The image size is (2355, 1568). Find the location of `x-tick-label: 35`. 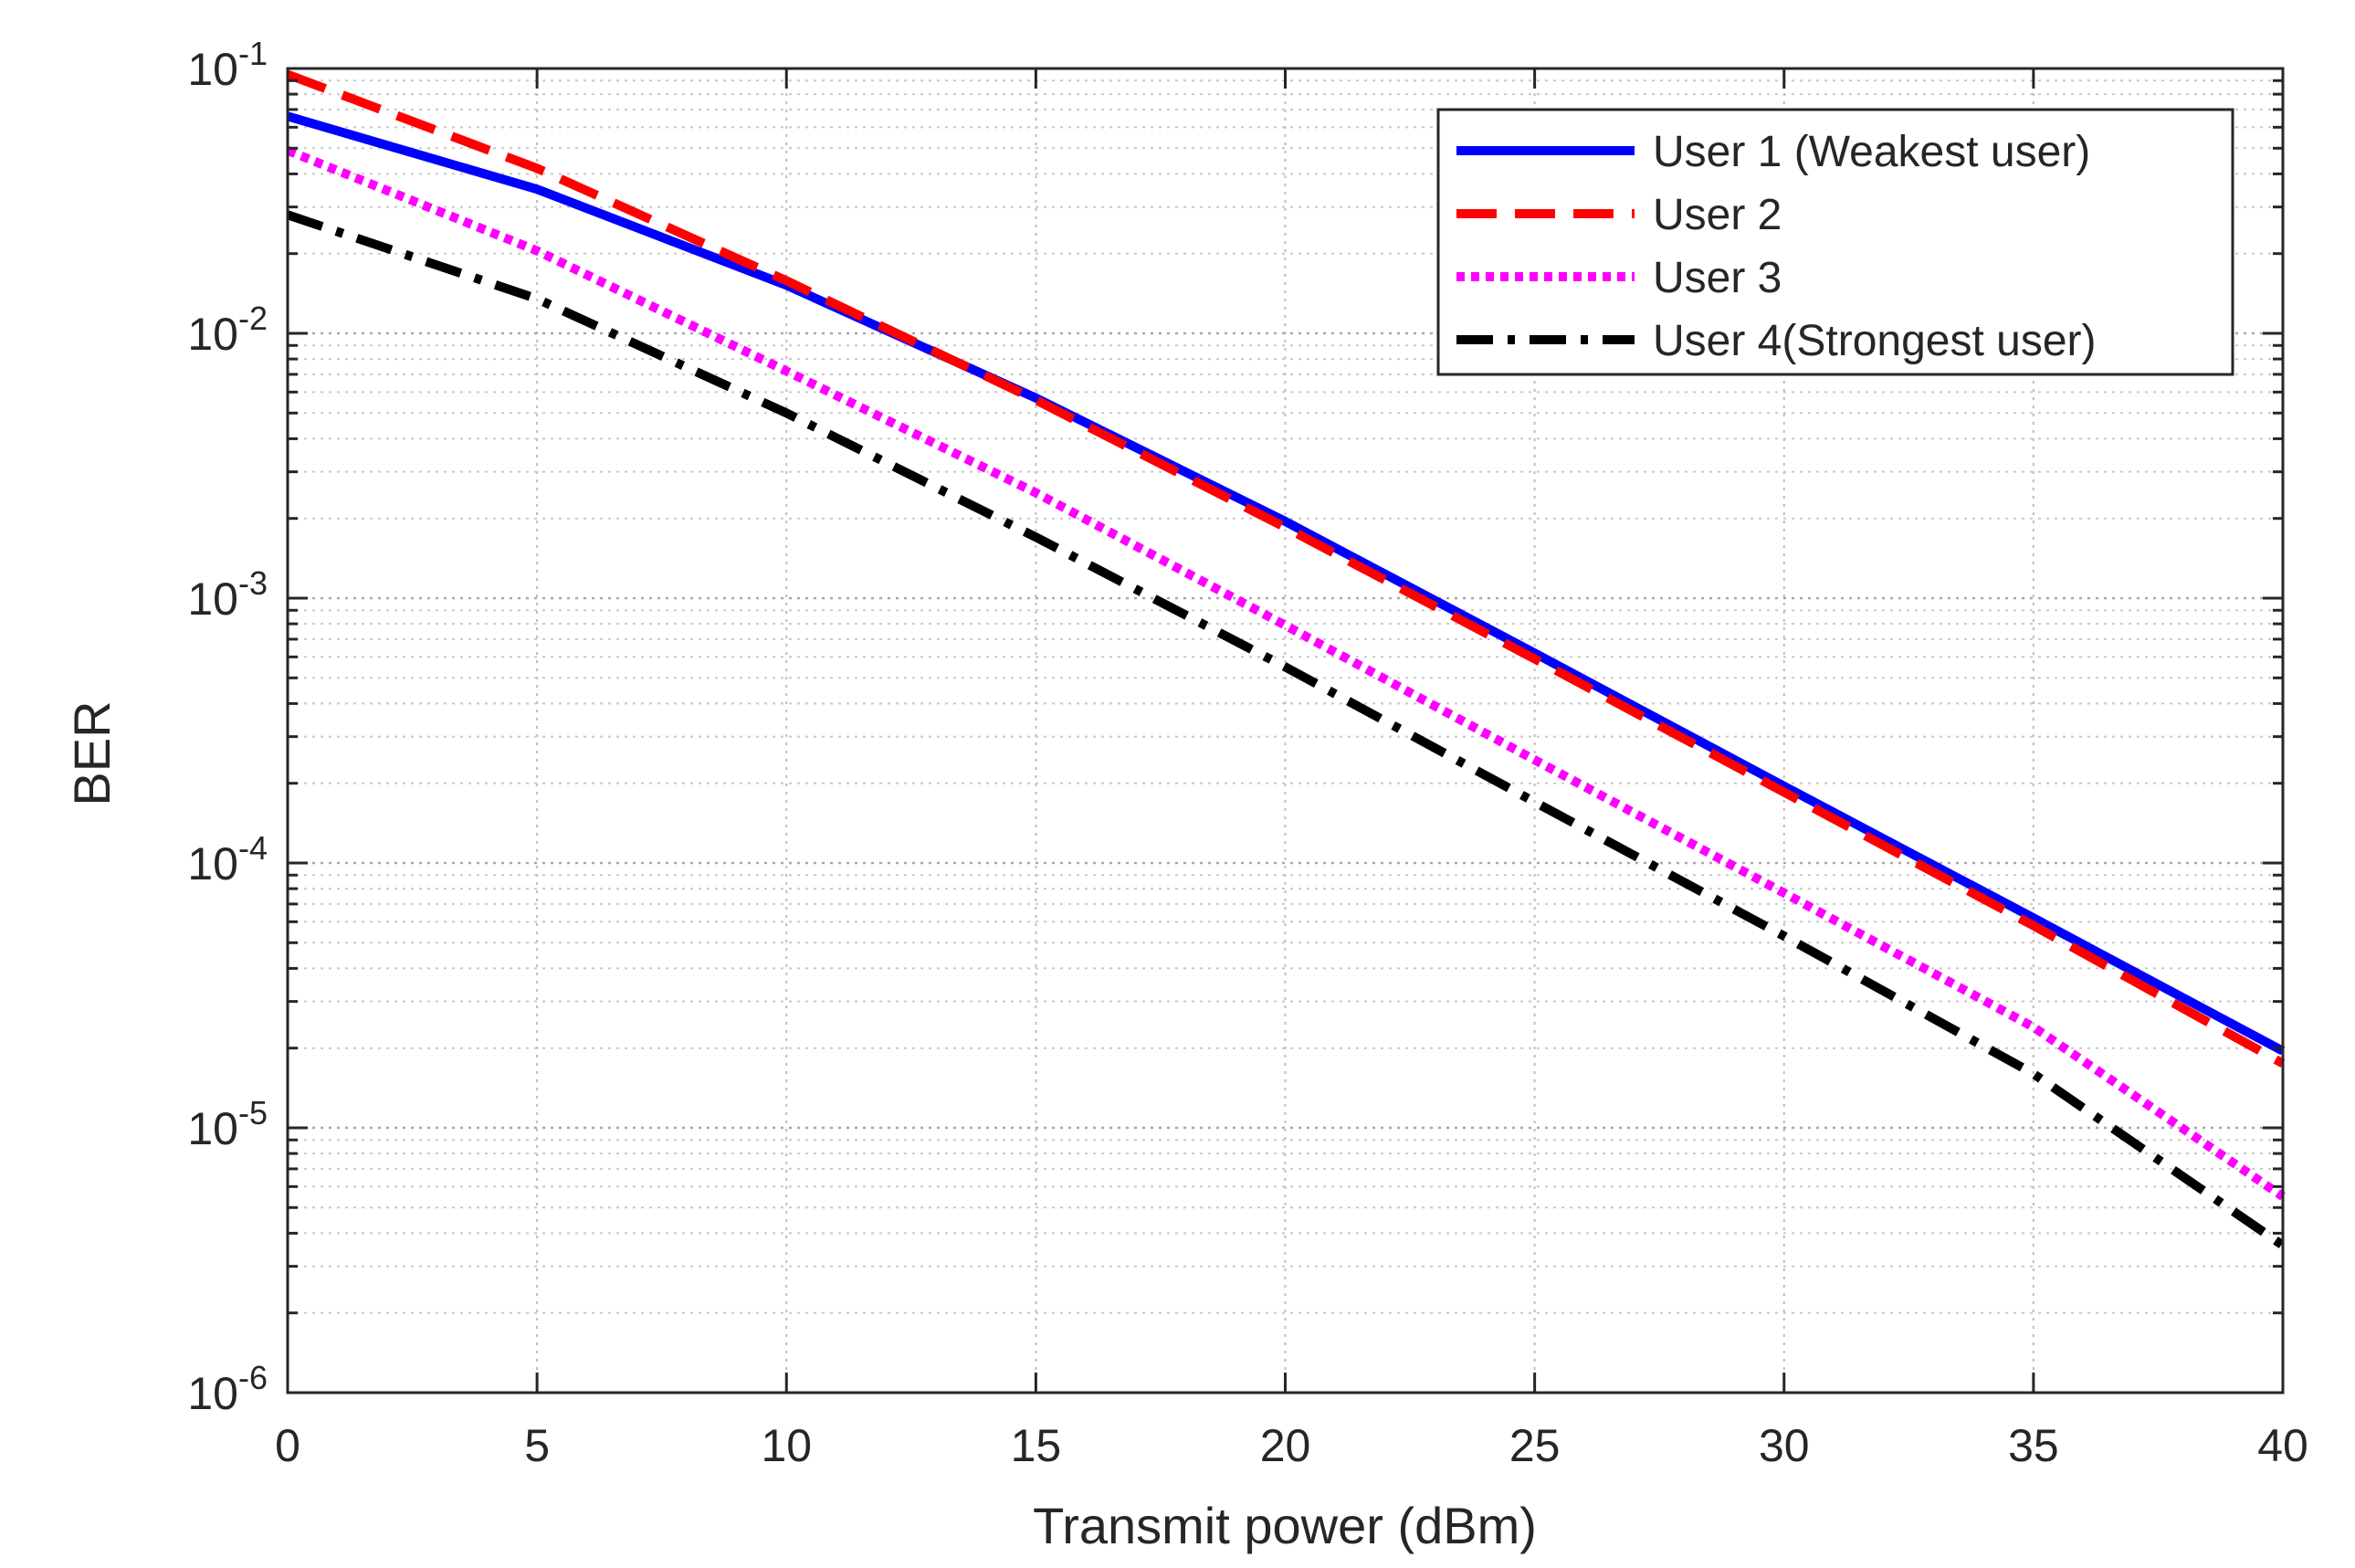

x-tick-label: 35 is located at coordinates (2033, 1445).